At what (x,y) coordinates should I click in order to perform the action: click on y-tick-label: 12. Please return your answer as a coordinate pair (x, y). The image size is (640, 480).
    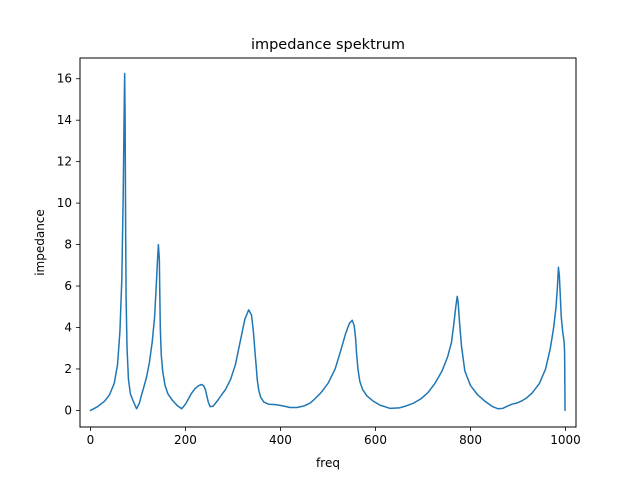
    Looking at the image, I should click on (64, 162).